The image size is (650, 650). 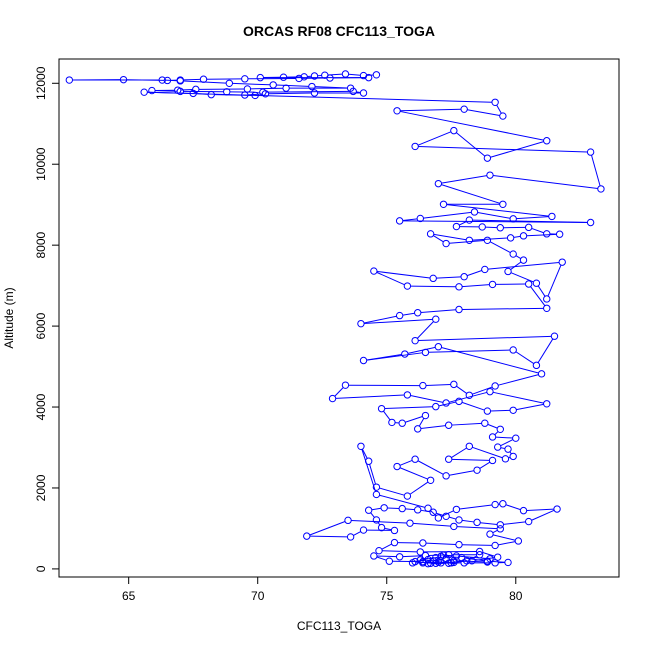 I want to click on x-tick-label: 65, so click(x=129, y=596).